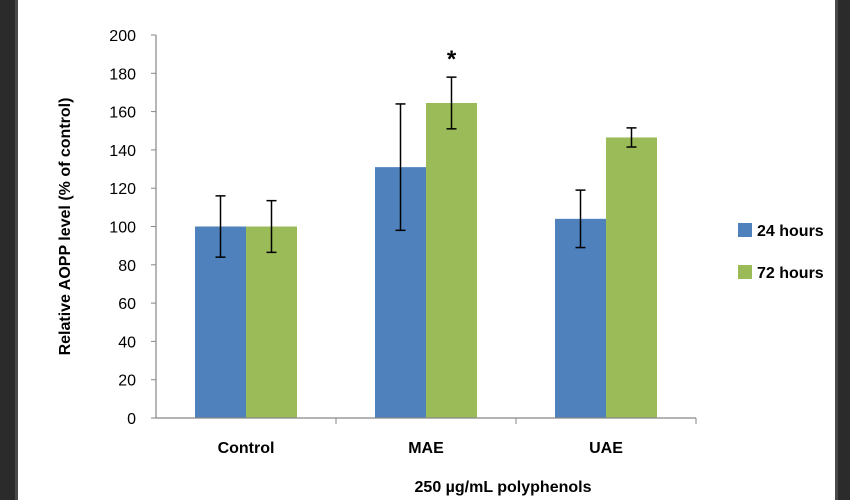 Image resolution: width=850 pixels, height=500 pixels. Describe the element at coordinates (246, 448) in the screenshot. I see `x-tick-label: Control` at that location.